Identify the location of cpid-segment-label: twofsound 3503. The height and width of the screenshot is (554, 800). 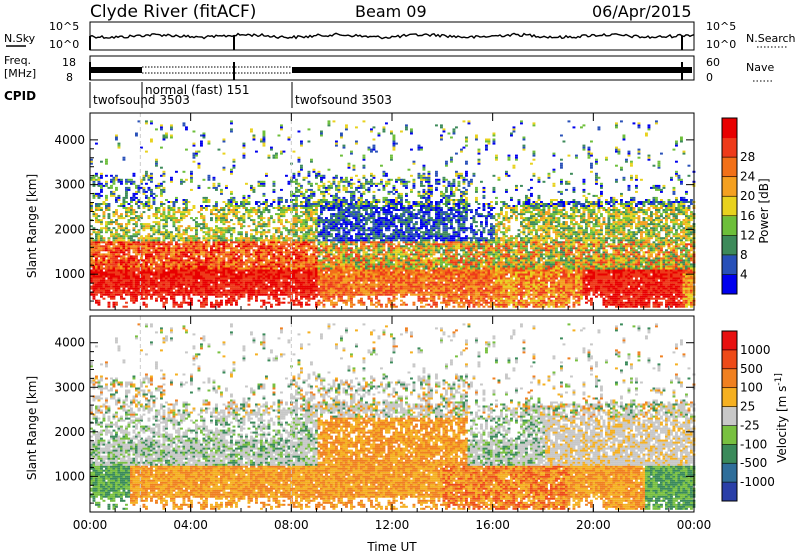
(141, 100).